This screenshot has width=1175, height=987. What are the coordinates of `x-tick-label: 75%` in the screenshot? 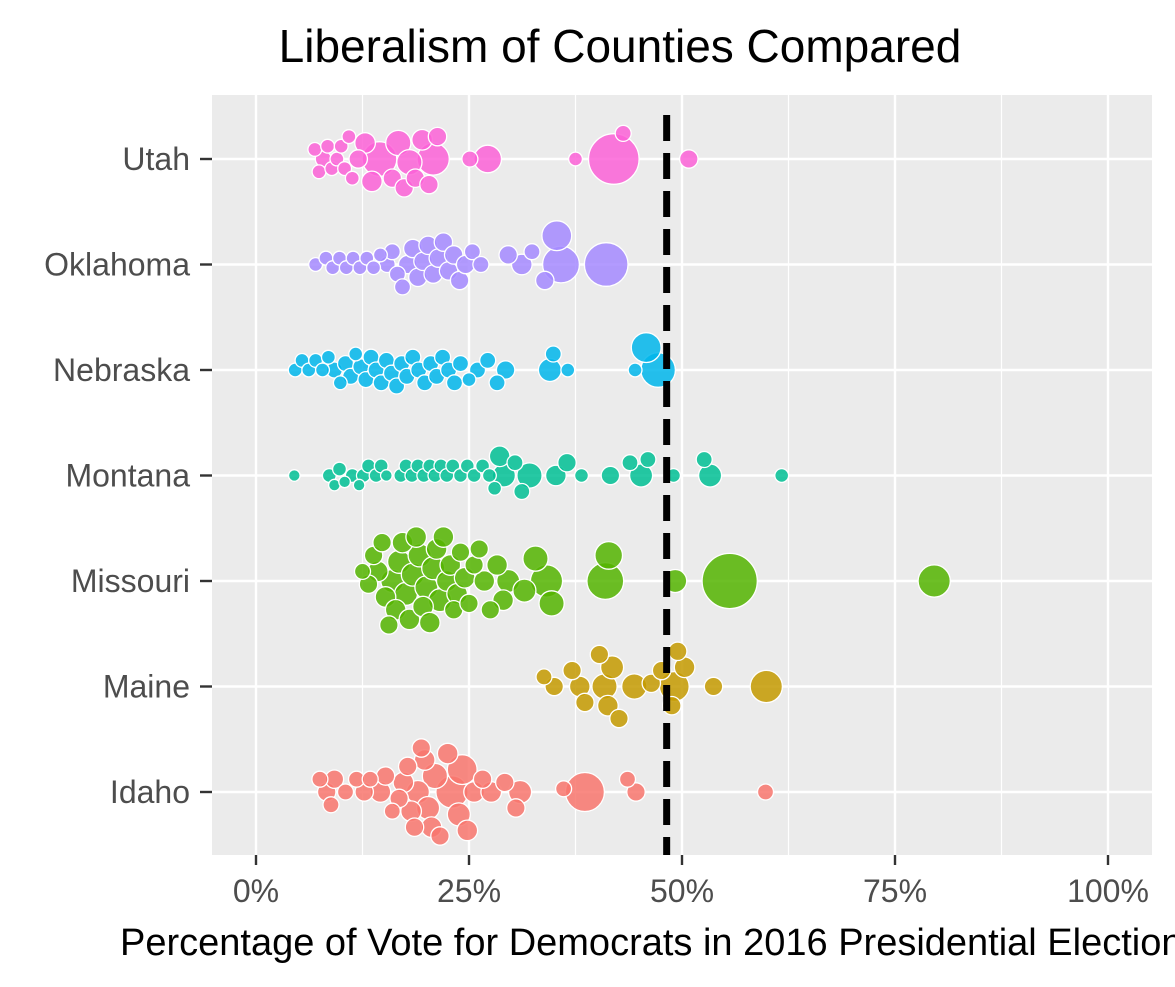 It's located at (895, 891).